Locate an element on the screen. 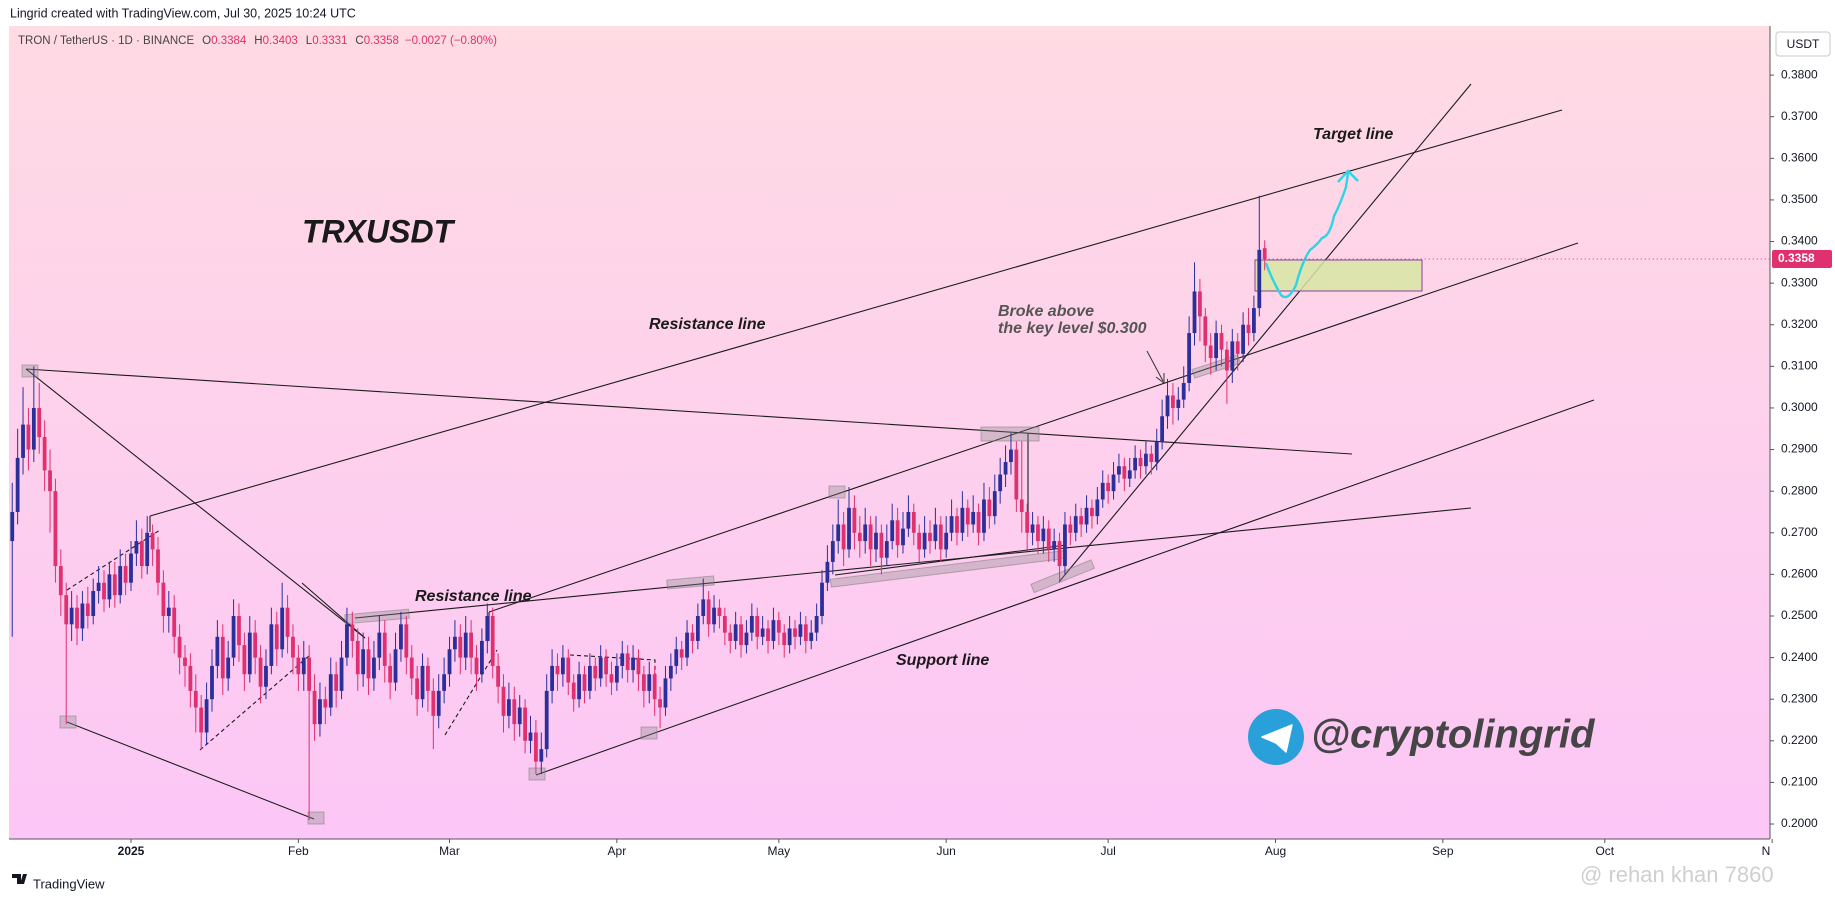  channel-handle: @cryptolingrid is located at coordinates (1453, 735).